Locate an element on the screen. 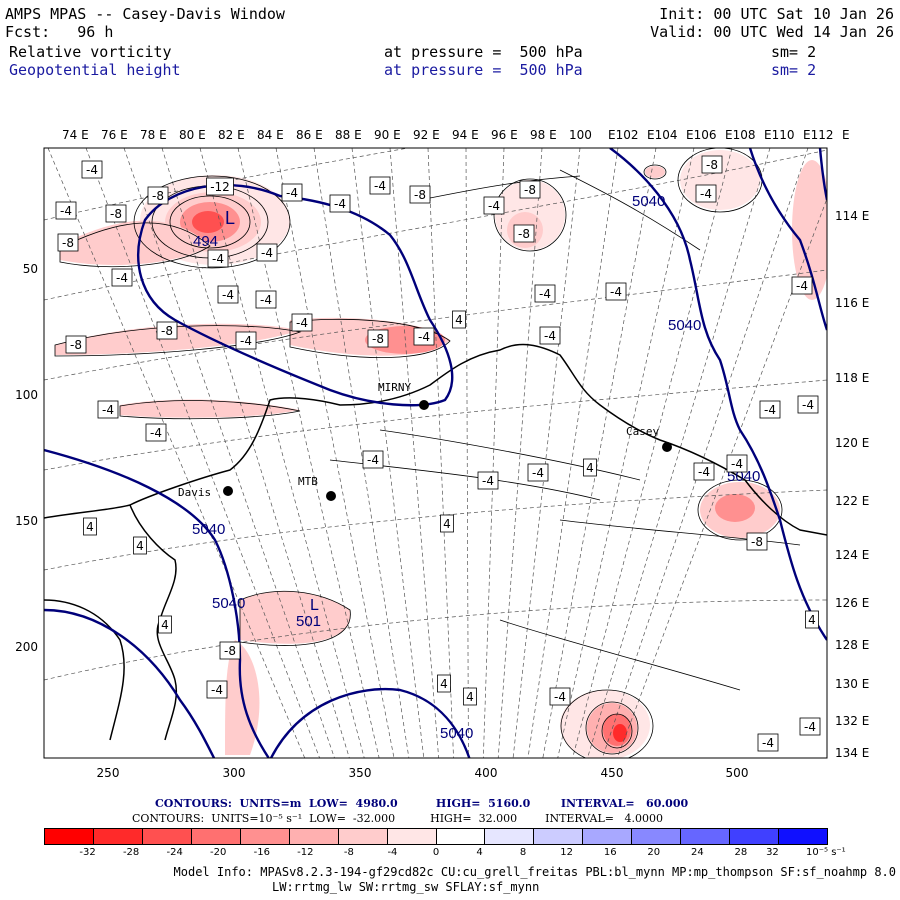 The width and height of the screenshot is (900, 900). top-lon-label: E108 is located at coordinates (740, 135).